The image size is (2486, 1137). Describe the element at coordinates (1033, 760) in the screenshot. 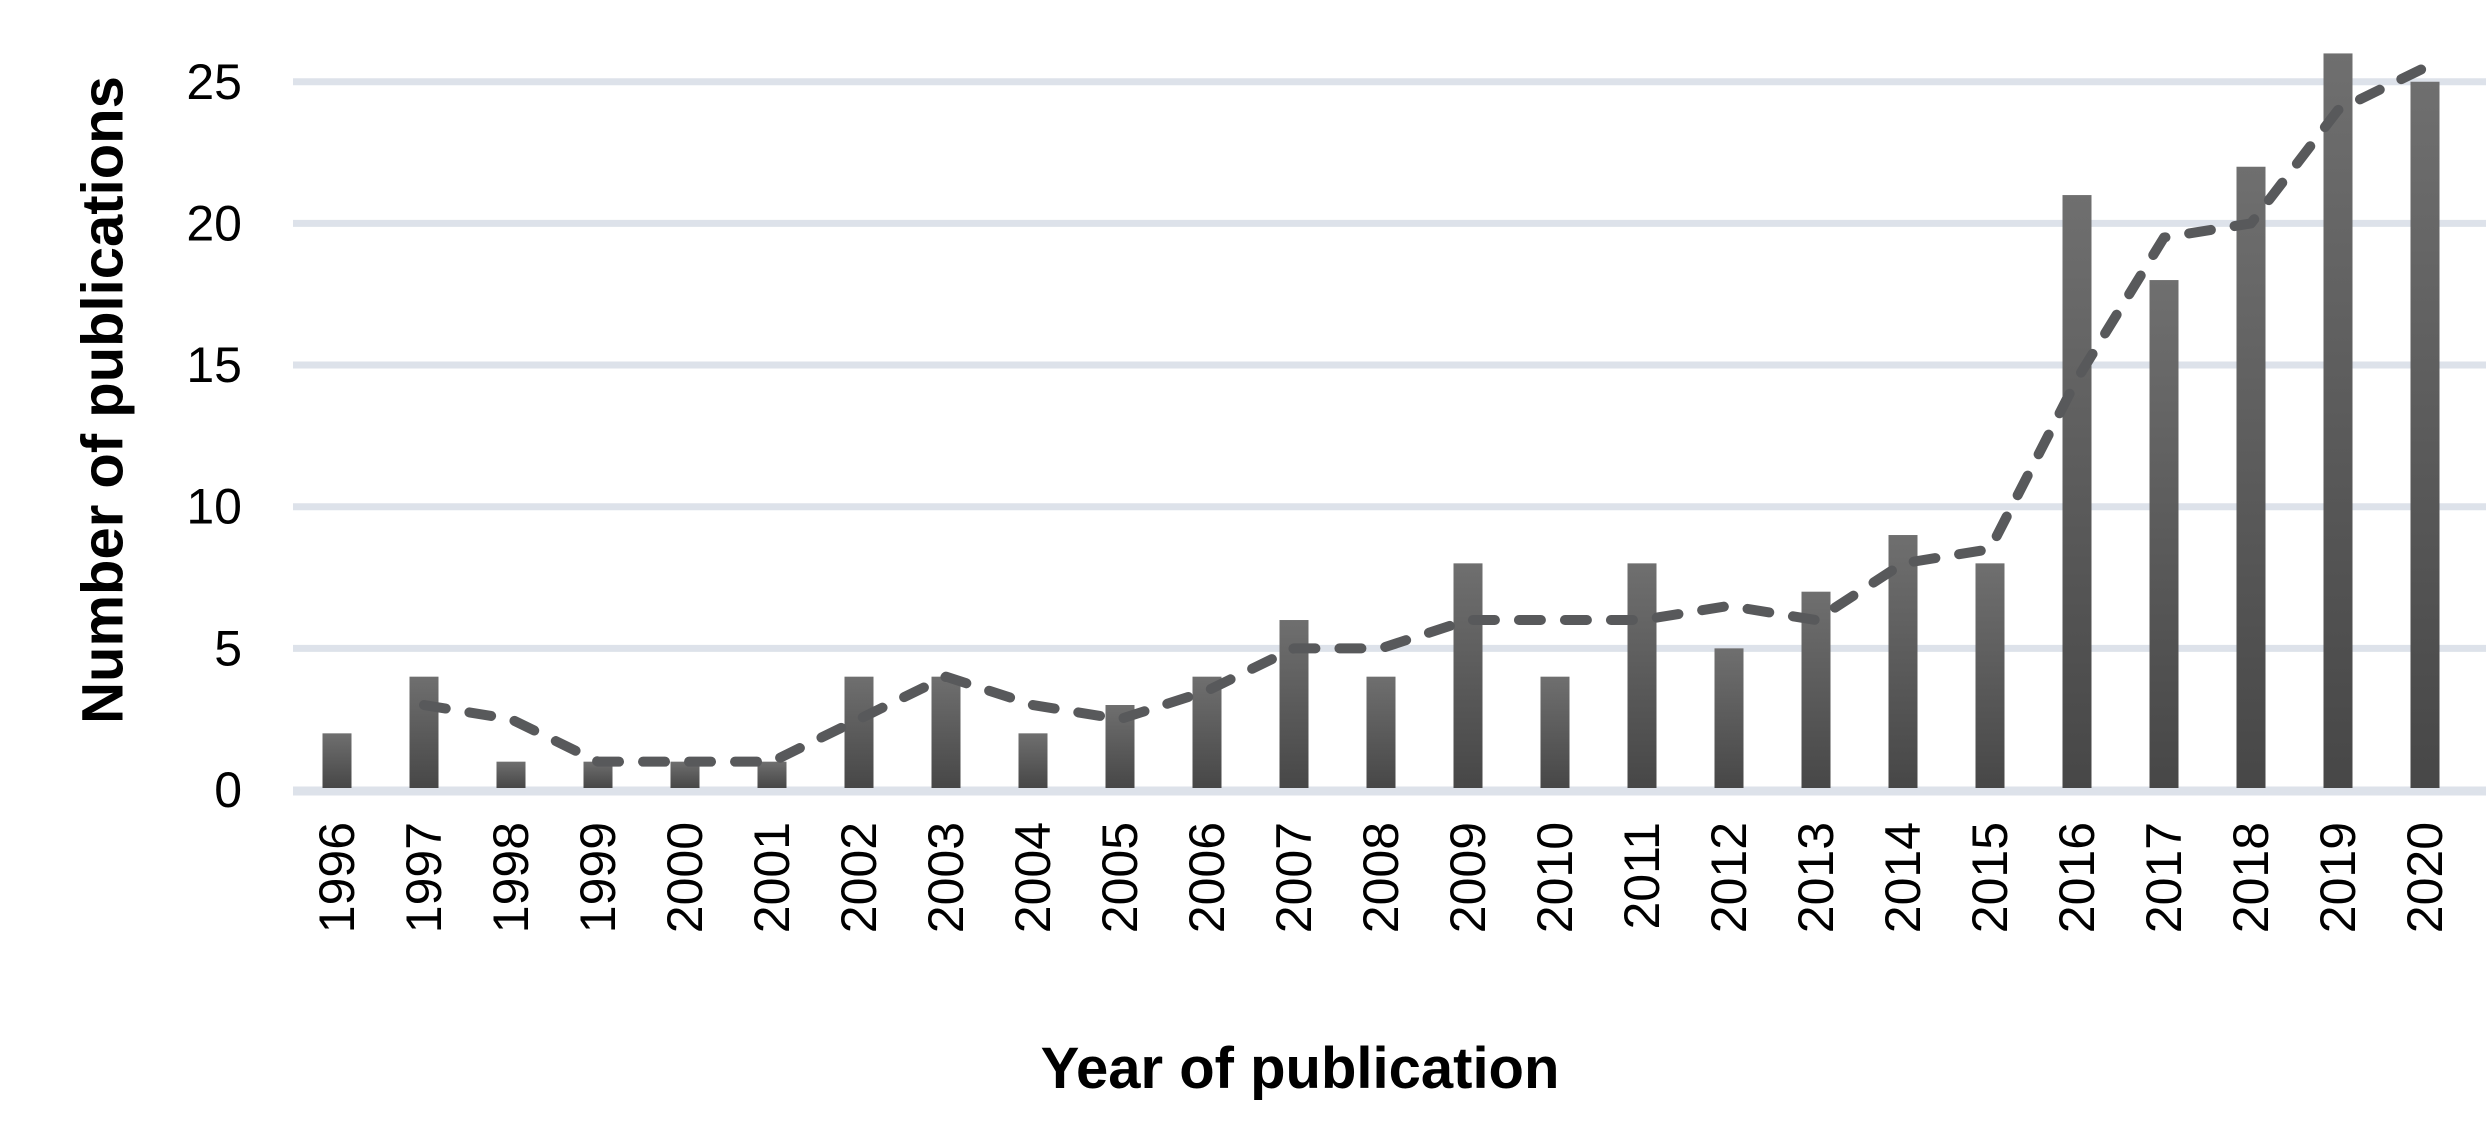

I see `bar-2004` at that location.